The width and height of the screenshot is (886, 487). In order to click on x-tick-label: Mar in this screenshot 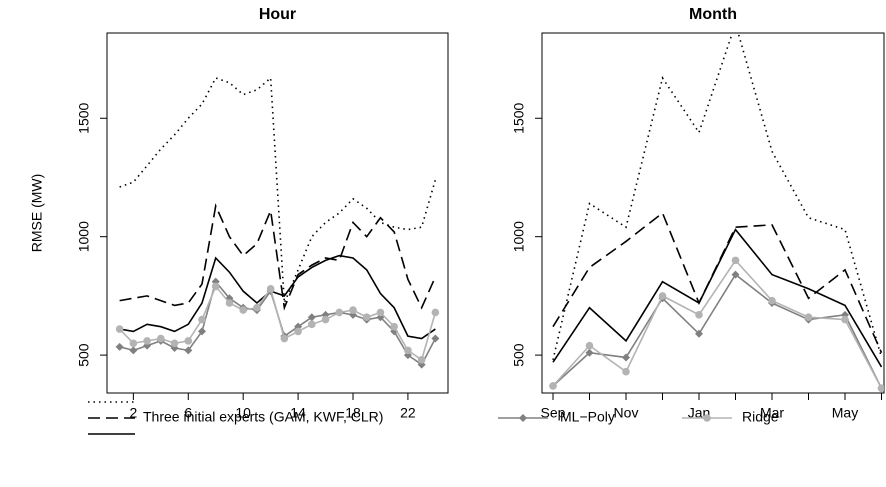, I will do `click(772, 413)`.